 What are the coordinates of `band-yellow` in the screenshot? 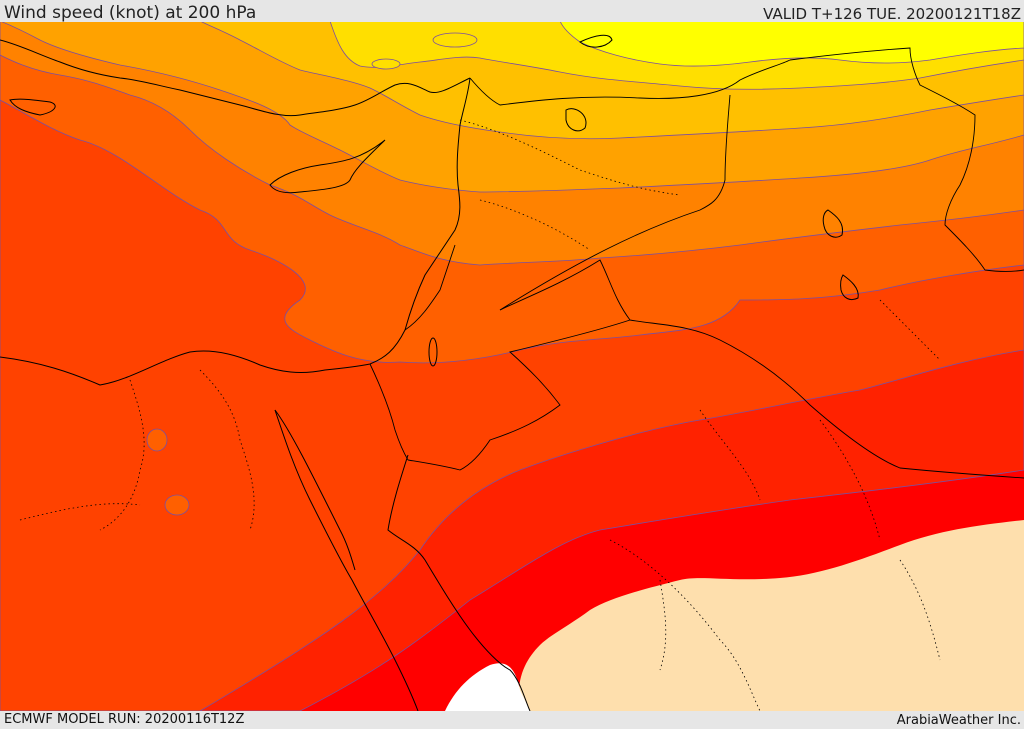 It's located at (791, 44).